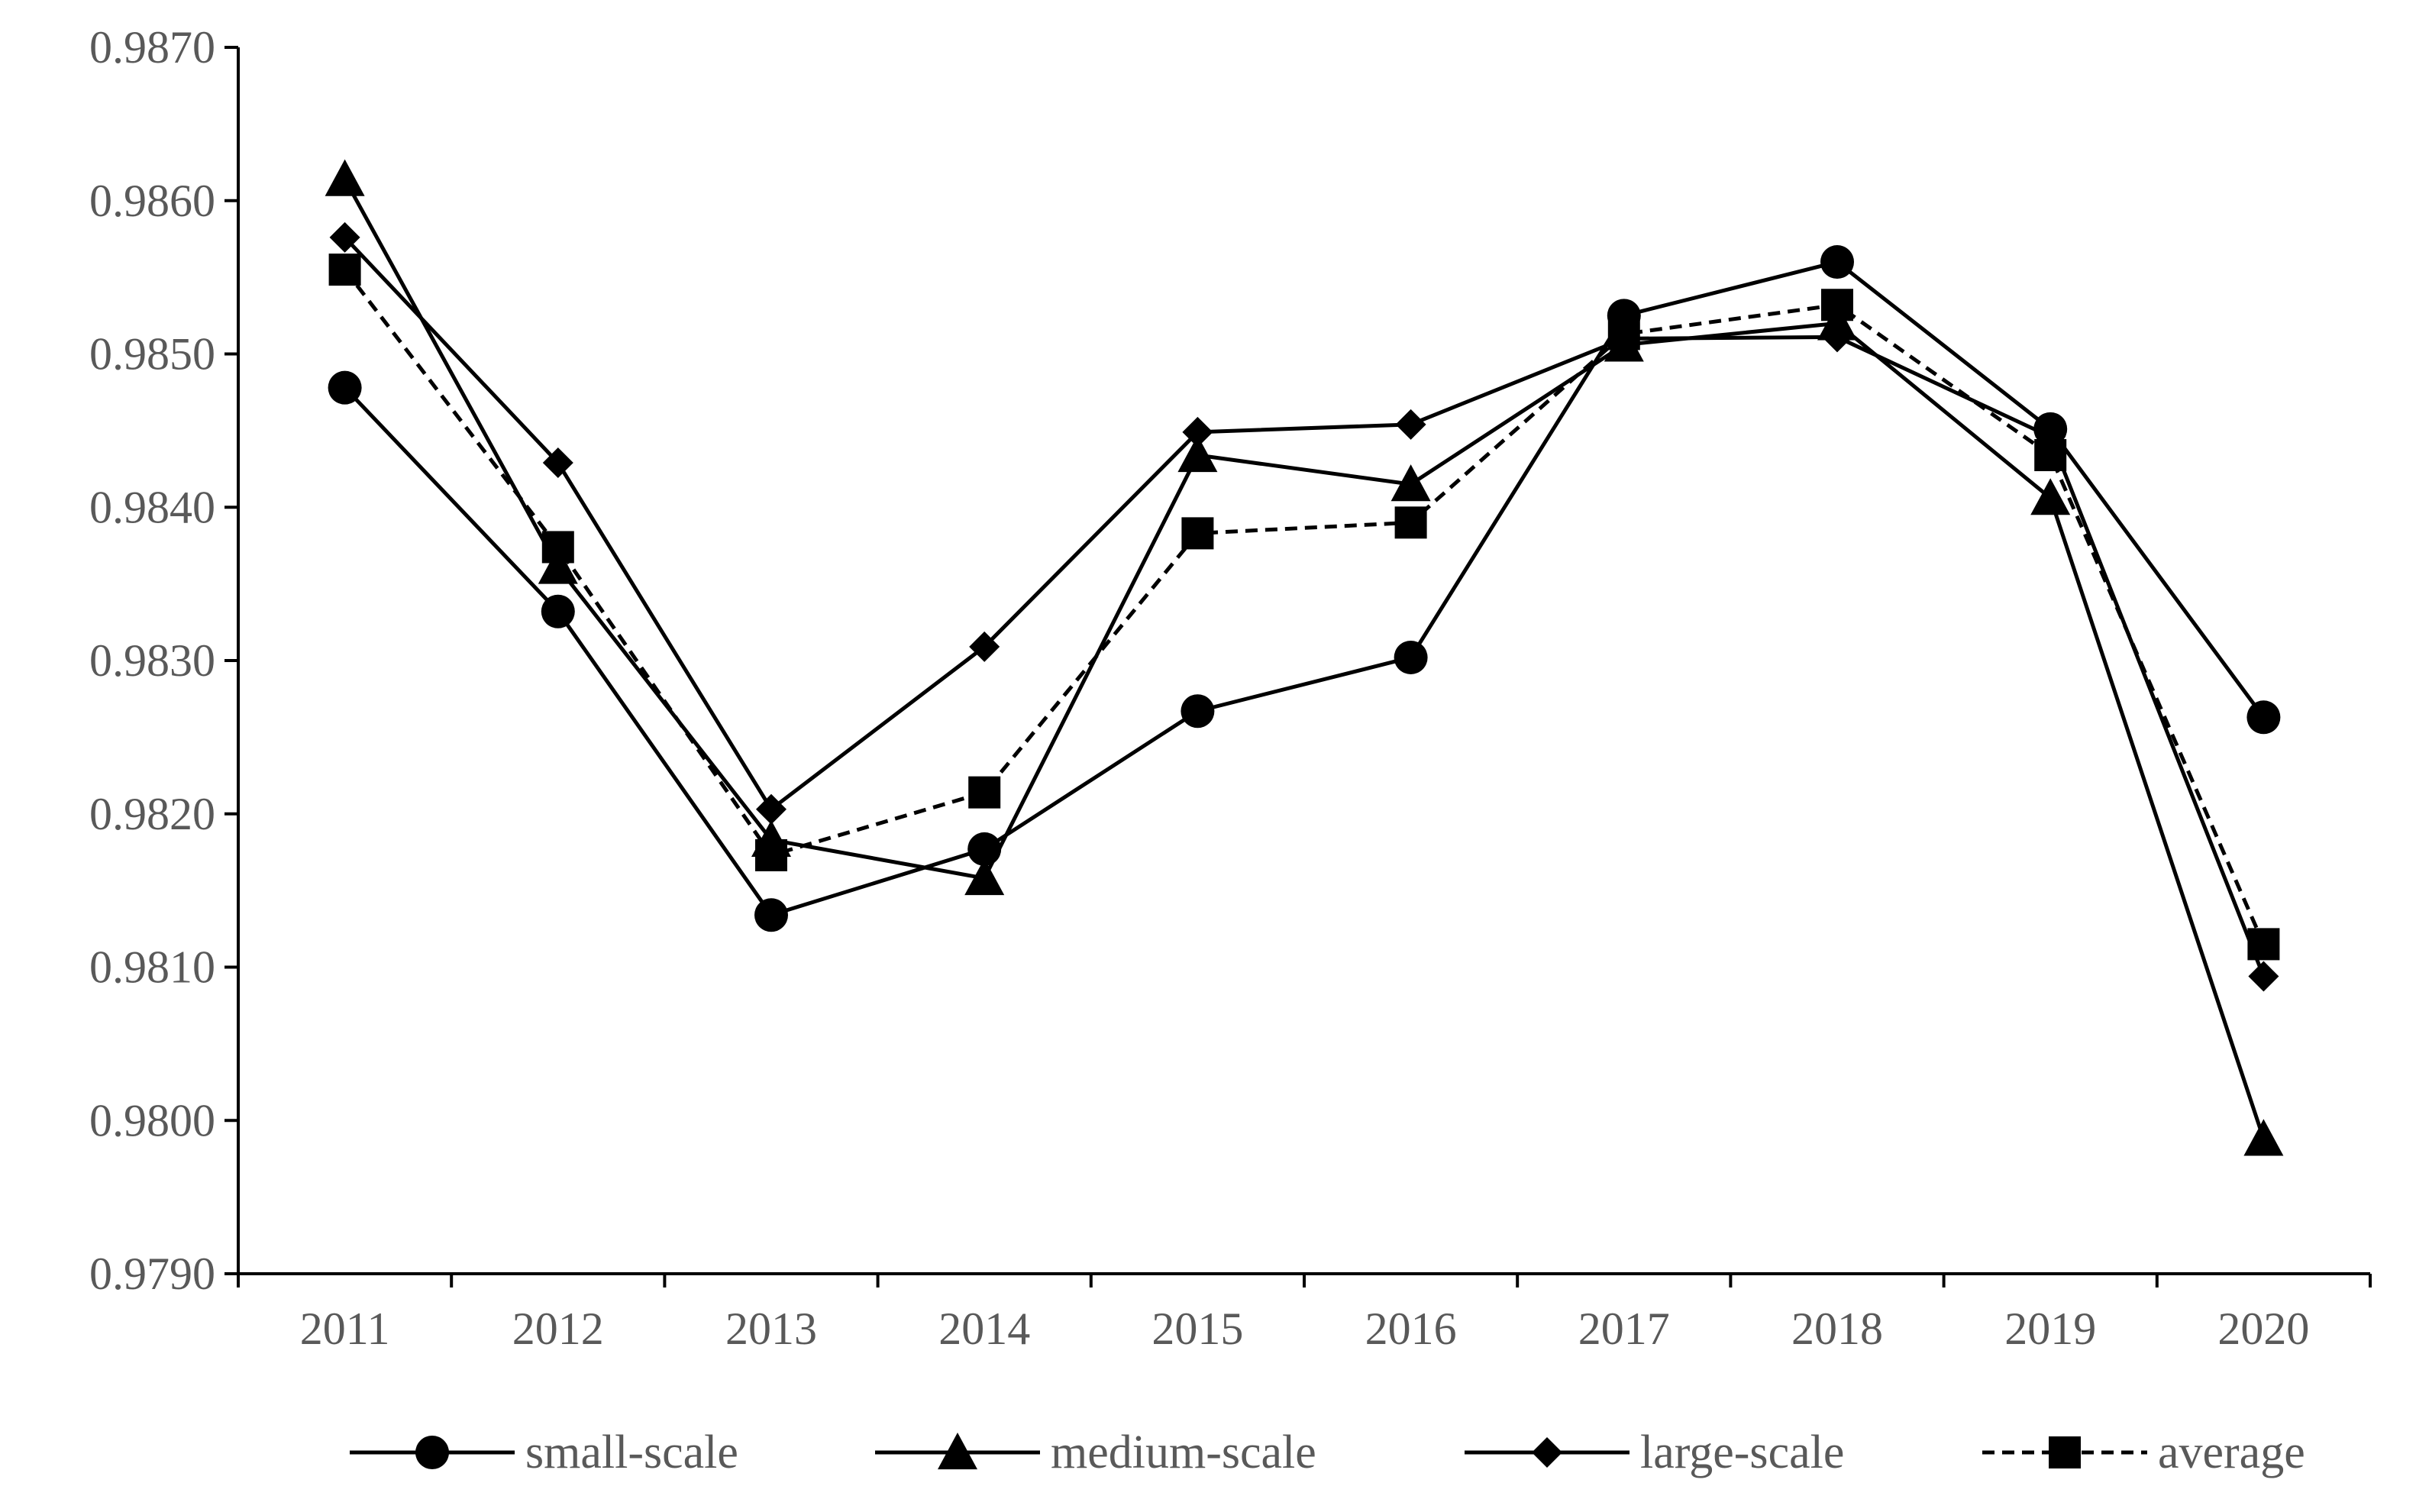 The width and height of the screenshot is (2416, 1512). Describe the element at coordinates (1624, 1329) in the screenshot. I see `x-tick-label: 2017` at that location.